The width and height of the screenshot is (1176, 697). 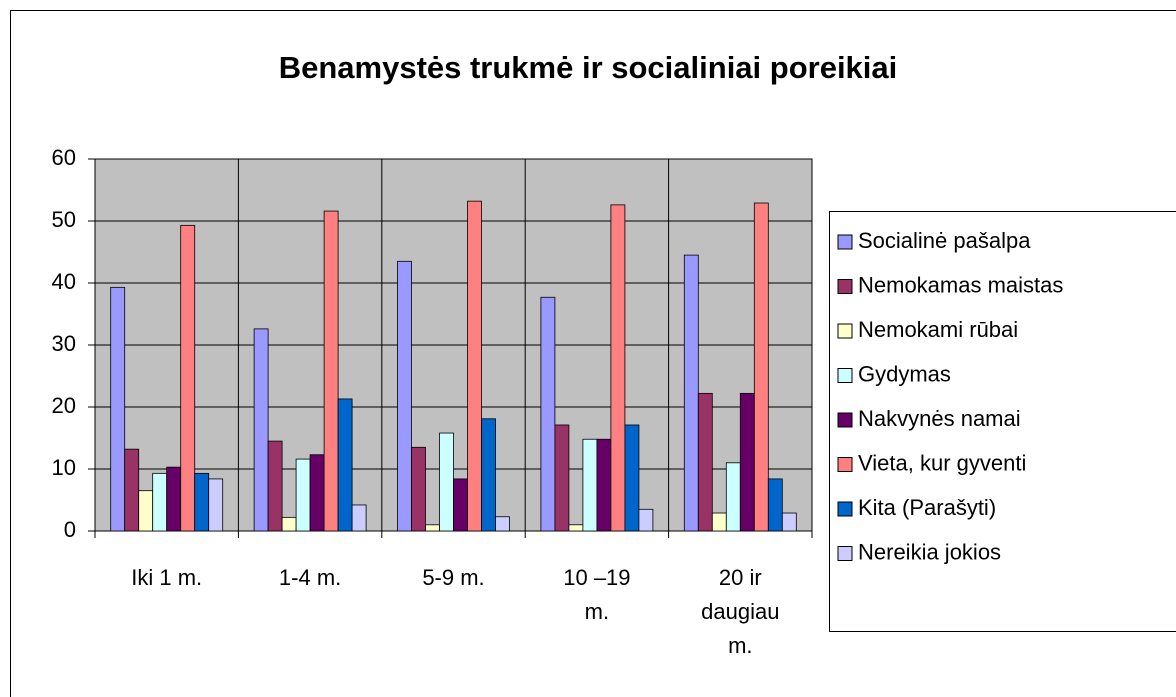 I want to click on y-tick-label: 0, so click(x=70, y=529).